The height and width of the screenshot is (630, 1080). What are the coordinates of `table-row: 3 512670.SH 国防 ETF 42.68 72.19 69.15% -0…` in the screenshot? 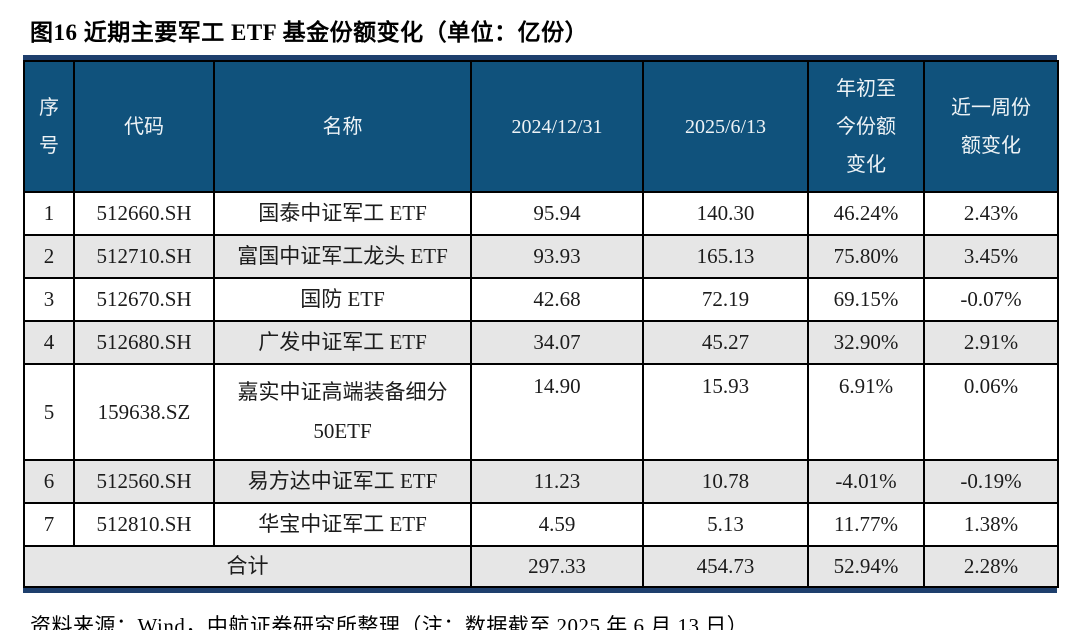 It's located at (541, 299).